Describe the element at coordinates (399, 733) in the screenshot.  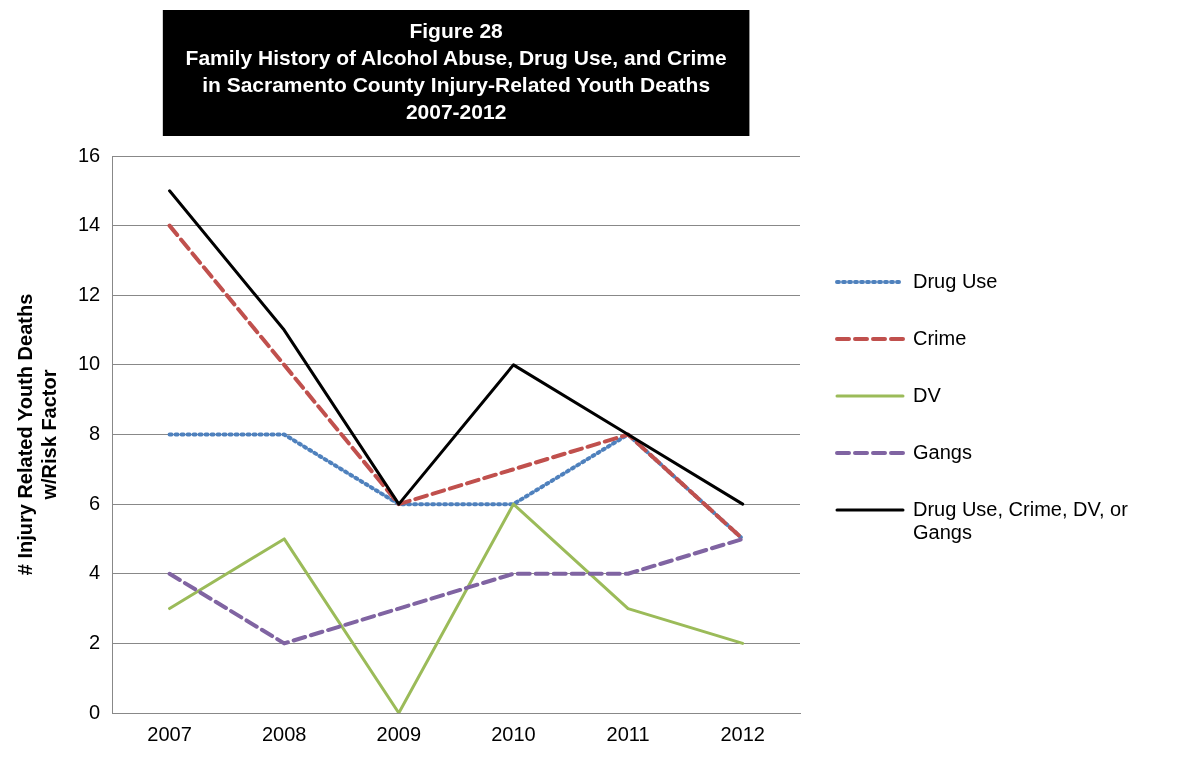
I see `x-tick-label: 2009` at that location.